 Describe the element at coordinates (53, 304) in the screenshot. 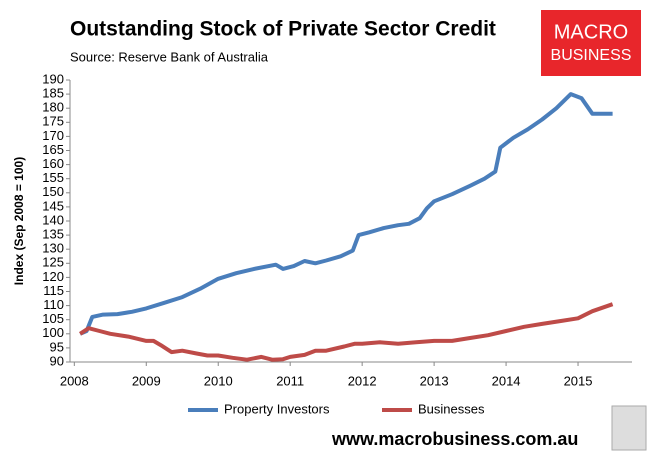

I see `y-tick-label: 110` at that location.